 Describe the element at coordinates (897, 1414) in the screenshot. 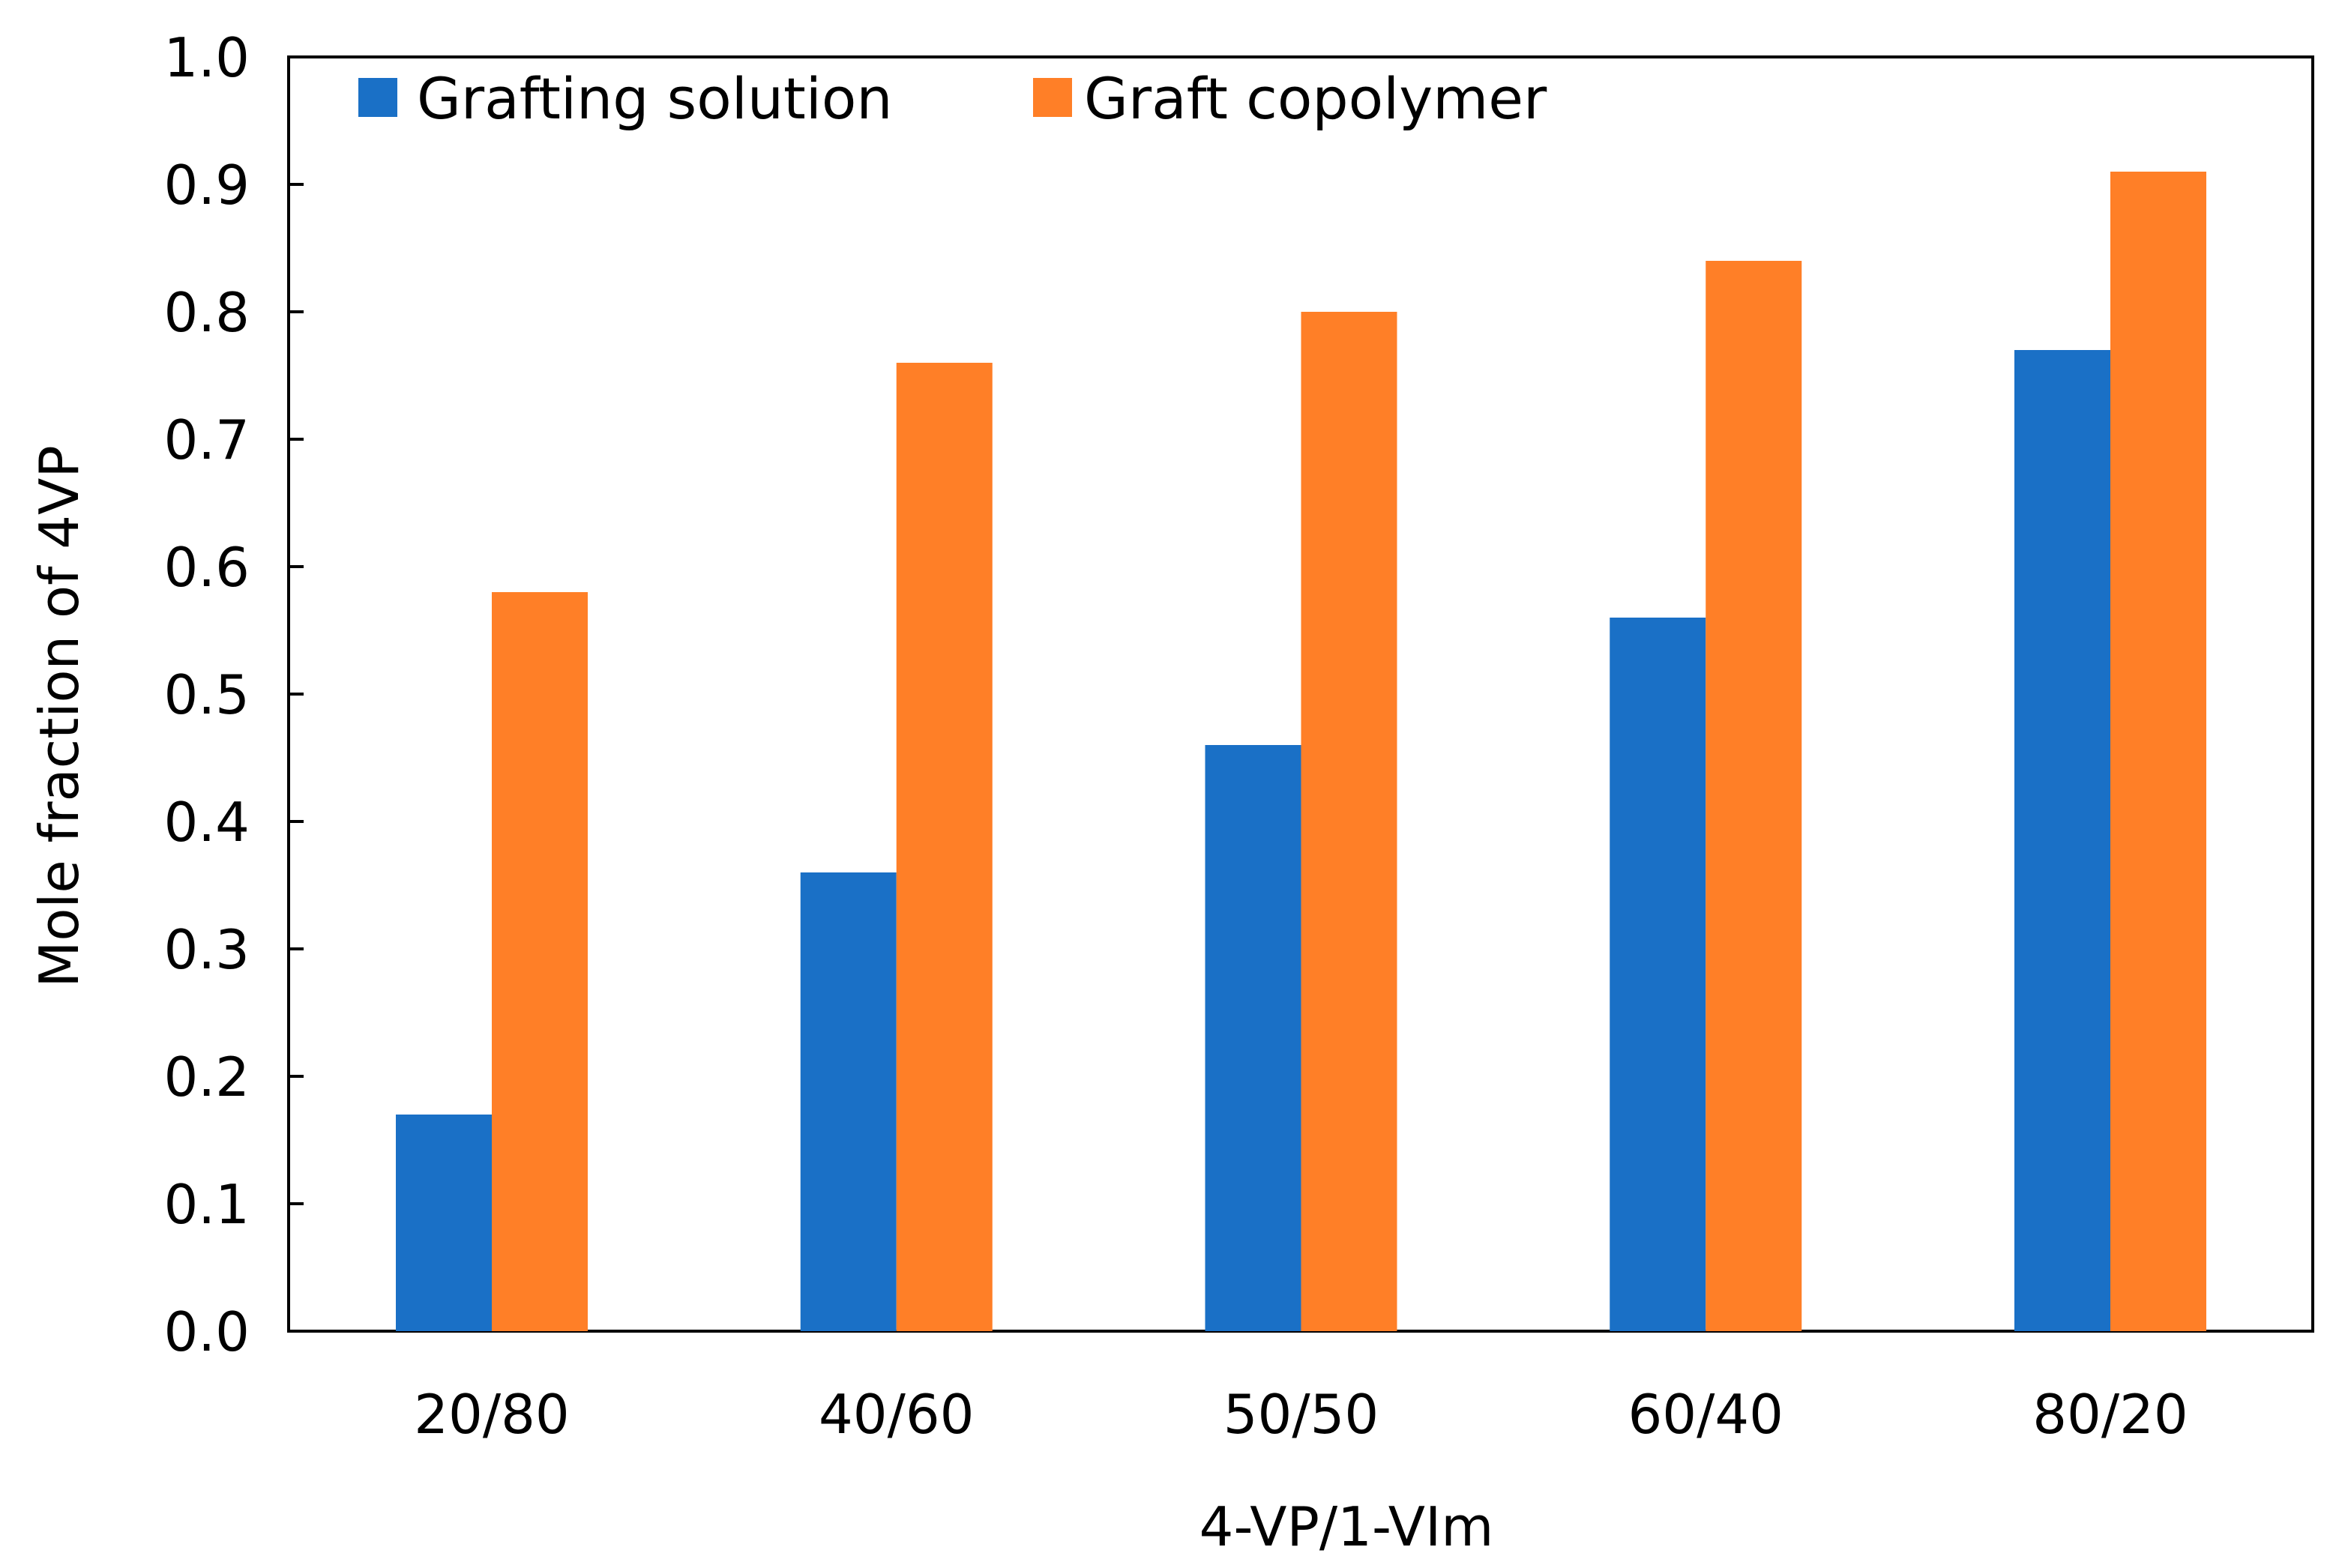

I see `x-tick-label: 40/60` at that location.